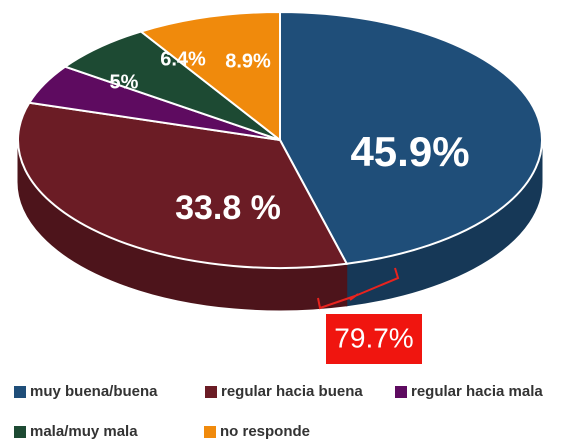 The height and width of the screenshot is (446, 561). I want to click on value-label: 33.8 %, so click(228, 208).